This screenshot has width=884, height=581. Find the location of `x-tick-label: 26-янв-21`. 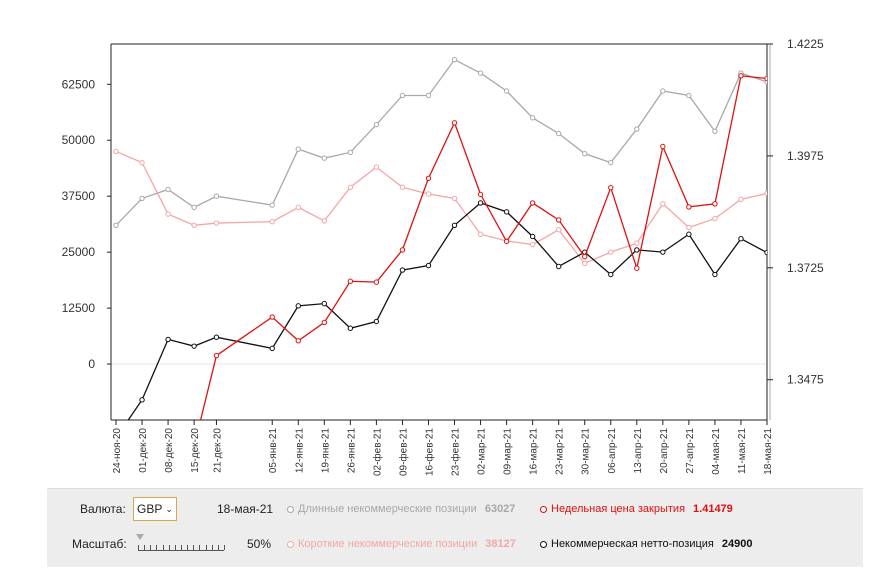

x-tick-label: 26-янв-21 is located at coordinates (351, 451).